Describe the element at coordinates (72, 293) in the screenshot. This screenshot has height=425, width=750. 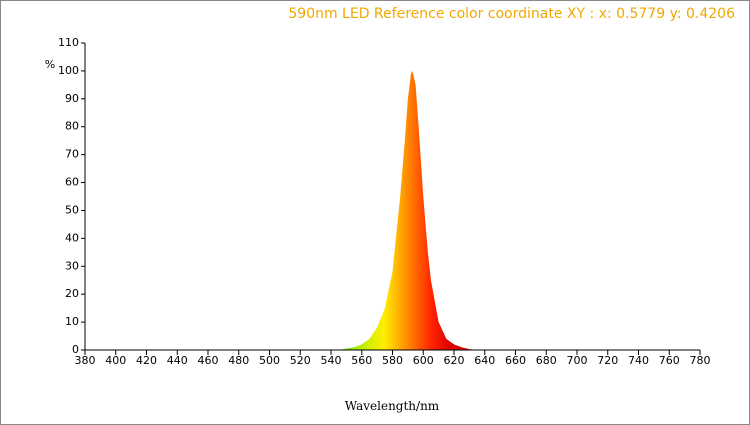
I see `y-tick-label: 20` at that location.